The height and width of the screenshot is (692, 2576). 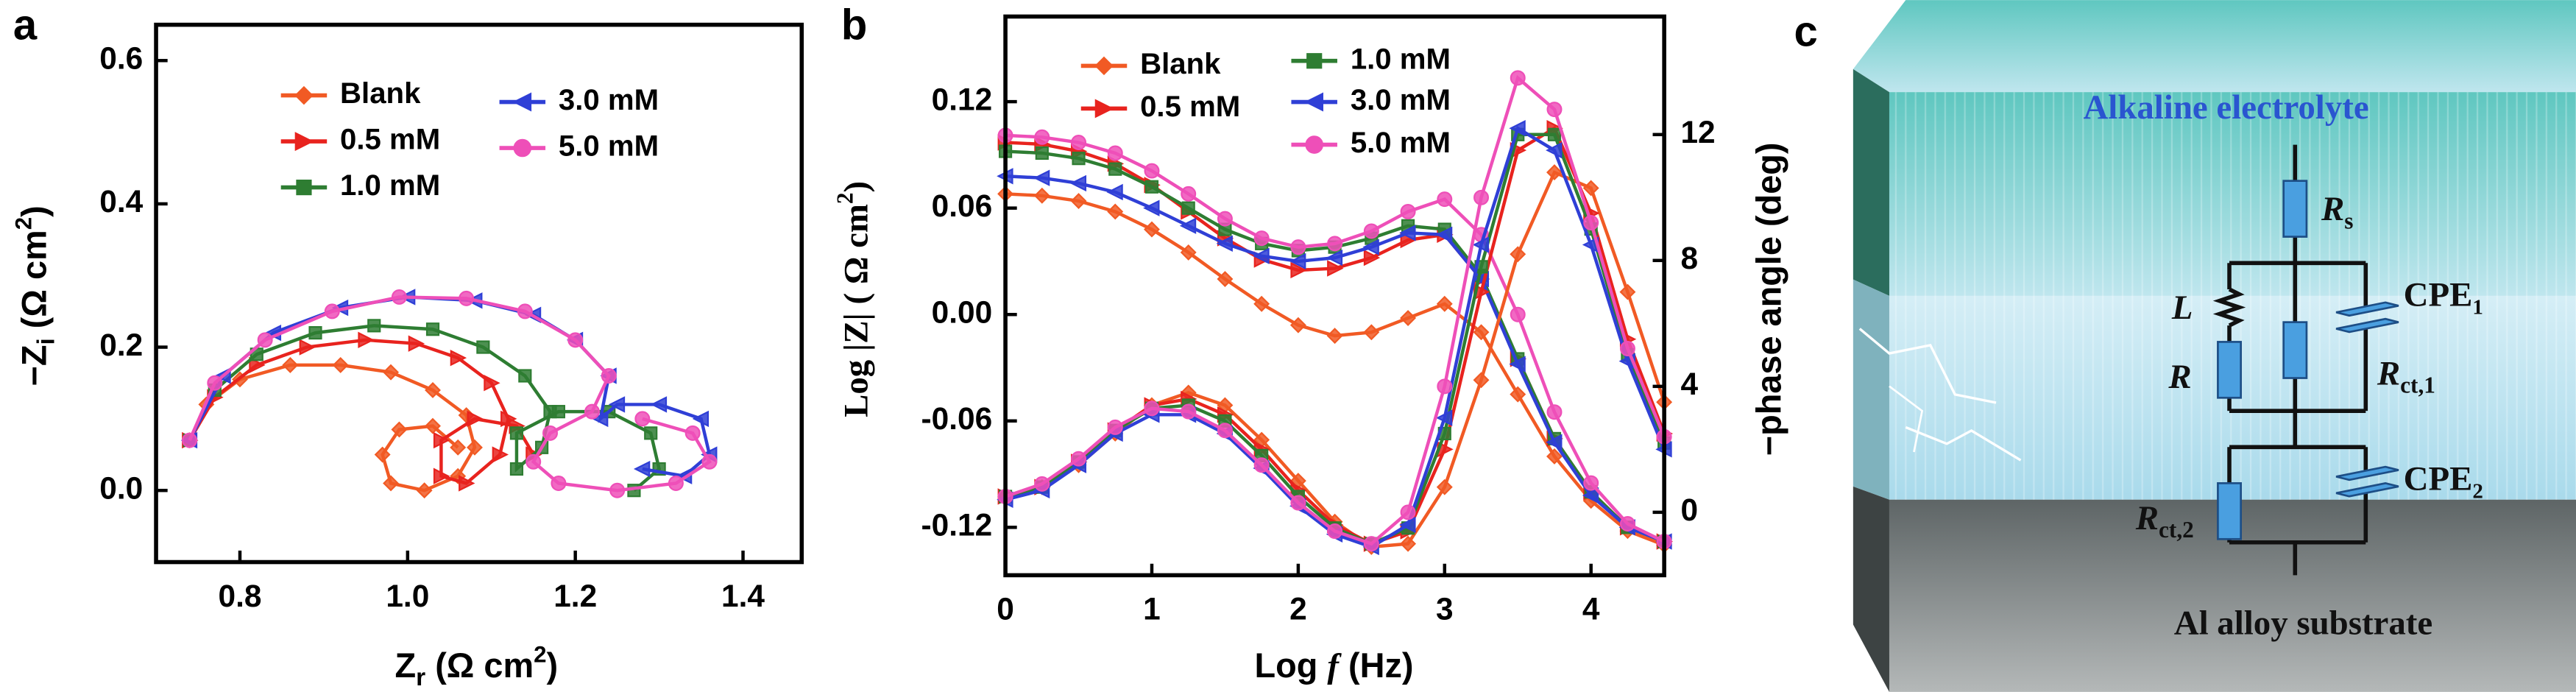 I want to click on layer-label: Al alloy substrate, so click(x=2303, y=623).